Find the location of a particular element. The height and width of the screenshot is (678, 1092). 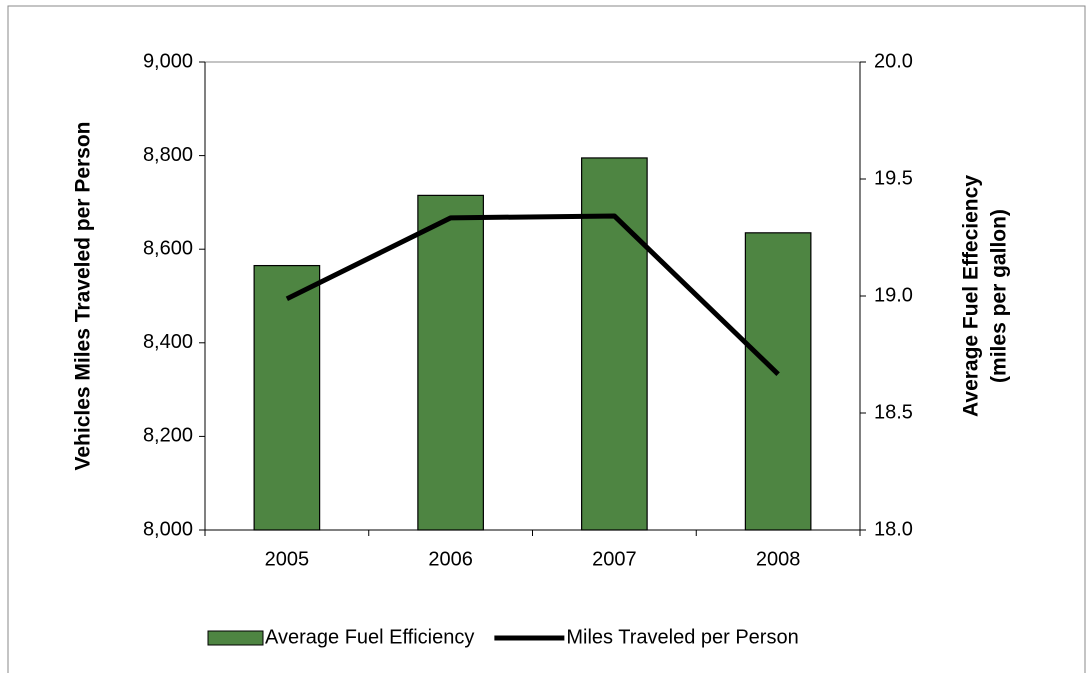

legend-label: Average Fuel Efficiency is located at coordinates (369, 637).